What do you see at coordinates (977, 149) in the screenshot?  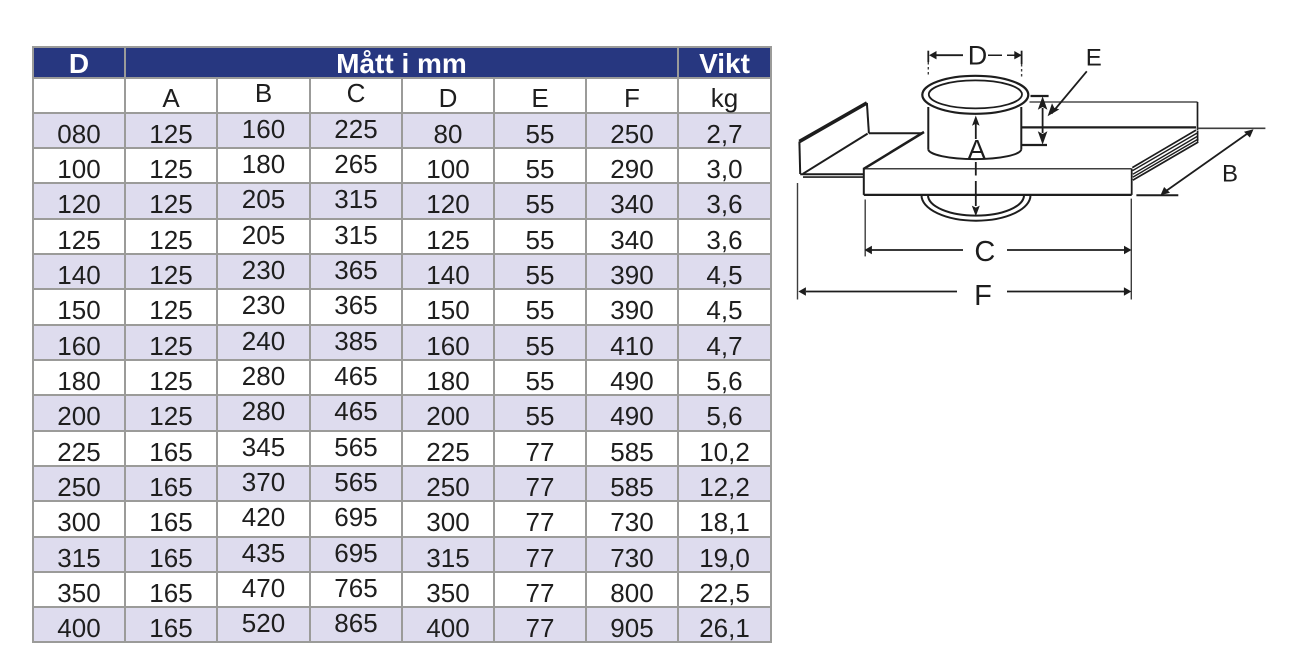 I see `svg-text: A` at bounding box center [977, 149].